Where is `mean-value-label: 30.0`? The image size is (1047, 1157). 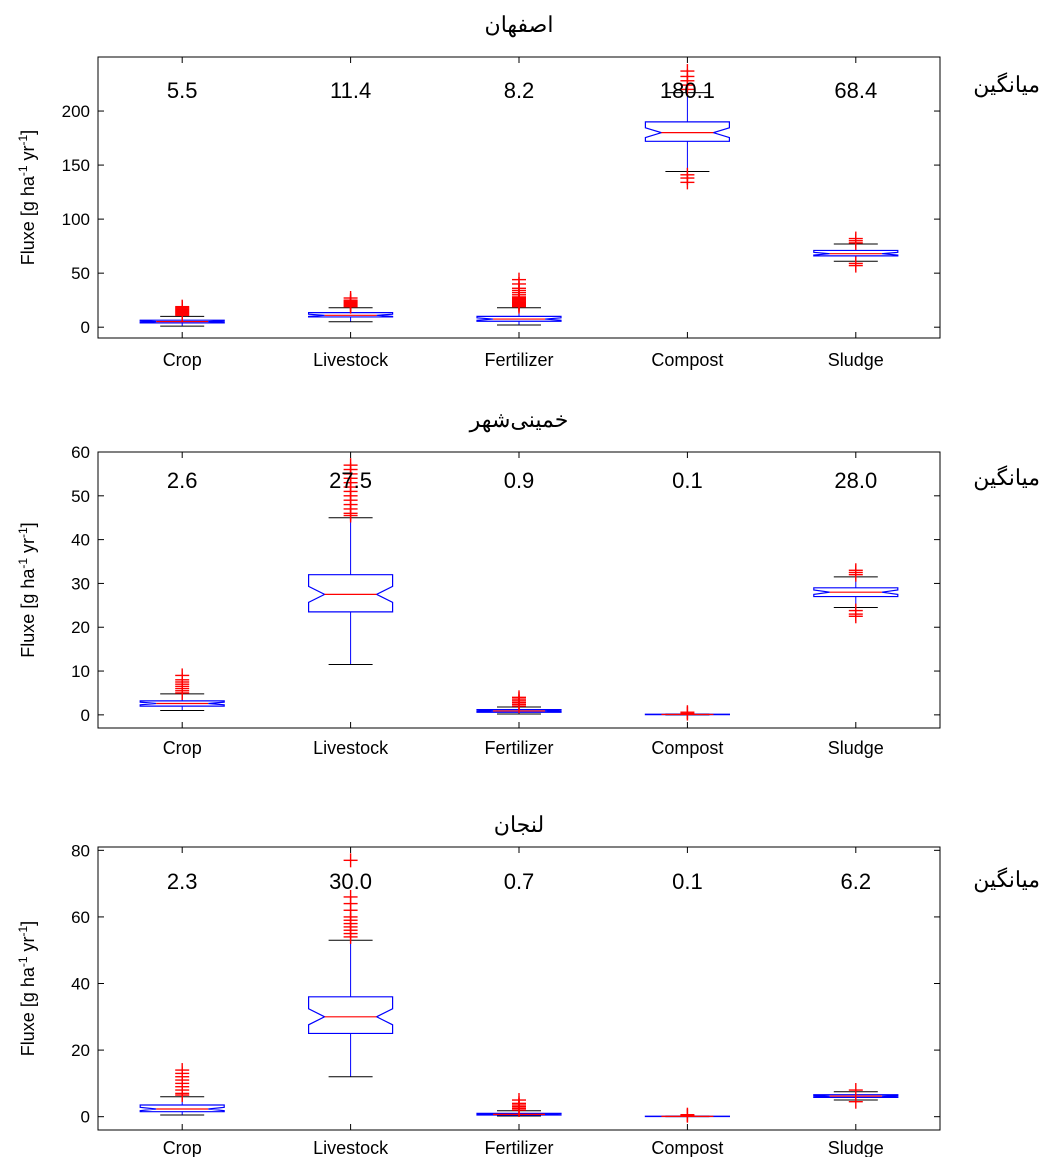
mean-value-label: 30.0 is located at coordinates (350, 881).